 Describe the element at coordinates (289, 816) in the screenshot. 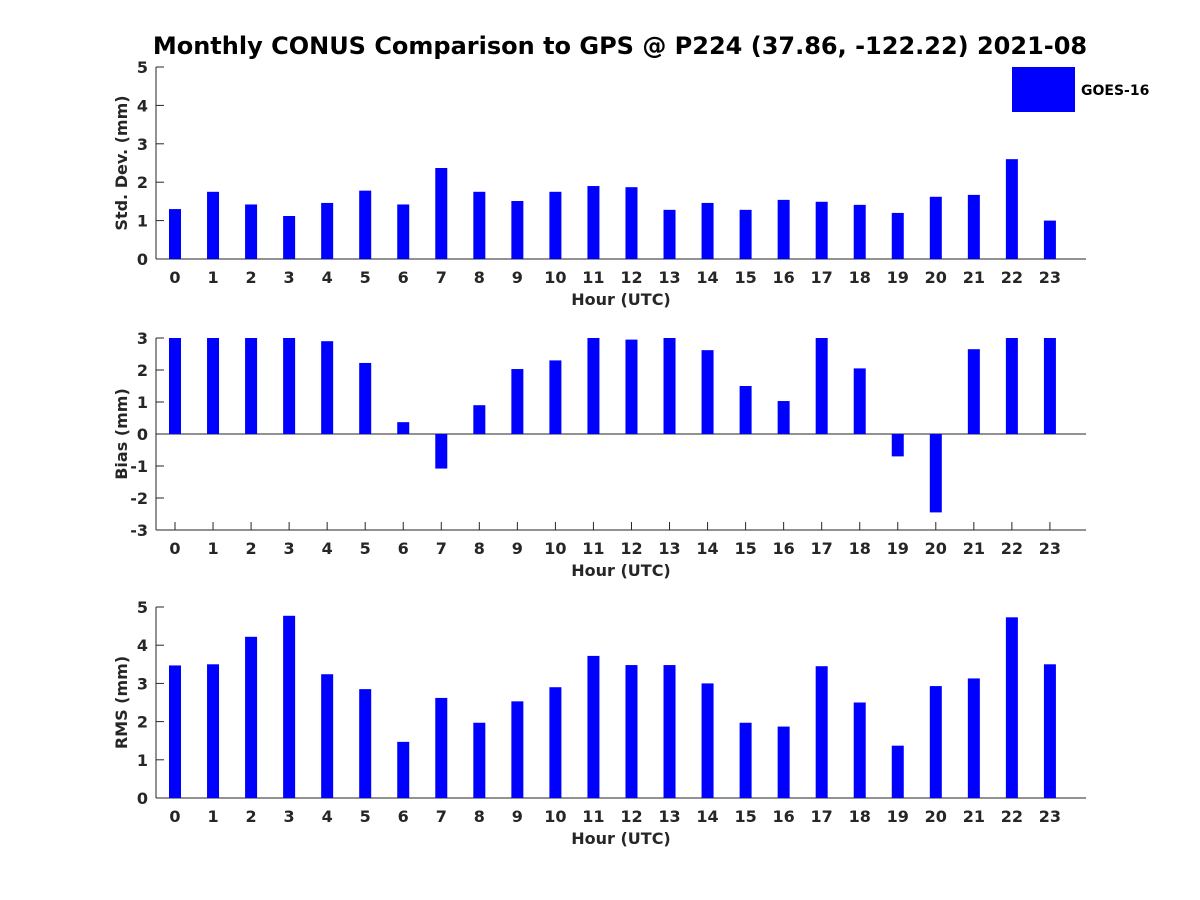

I see `rms-x-tick-label: 3` at that location.